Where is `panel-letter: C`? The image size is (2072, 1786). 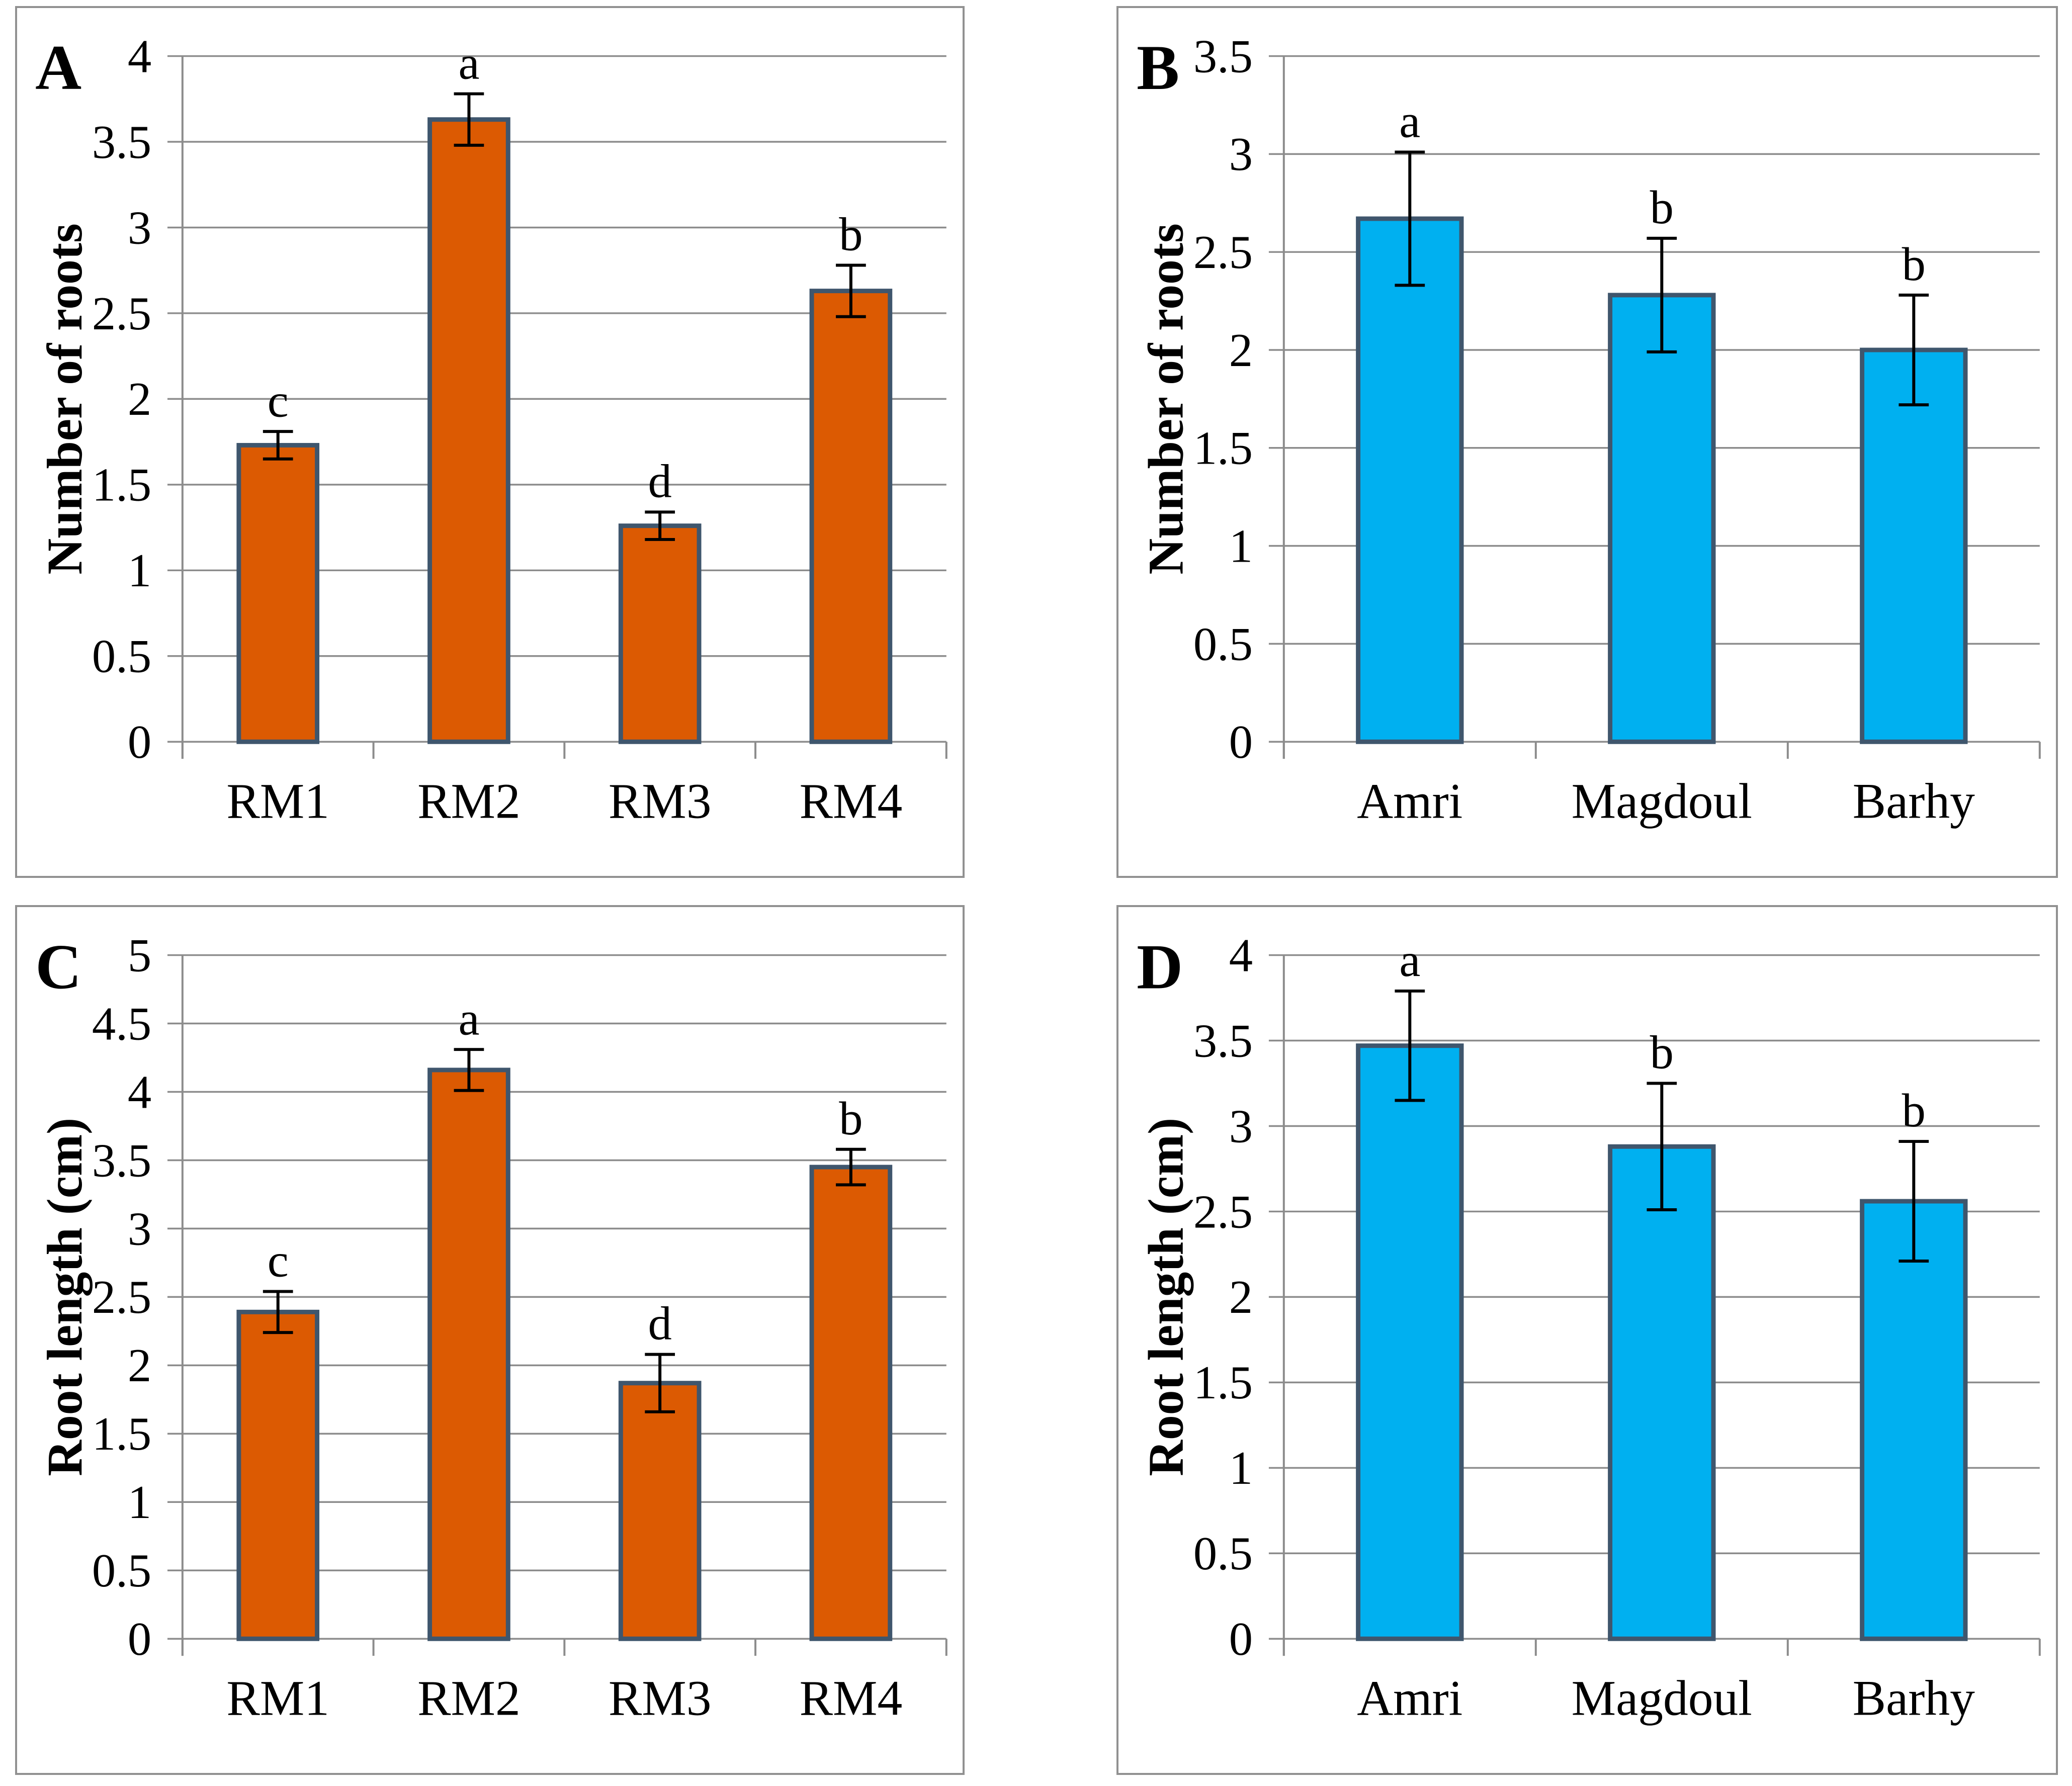 panel-letter: C is located at coordinates (58, 966).